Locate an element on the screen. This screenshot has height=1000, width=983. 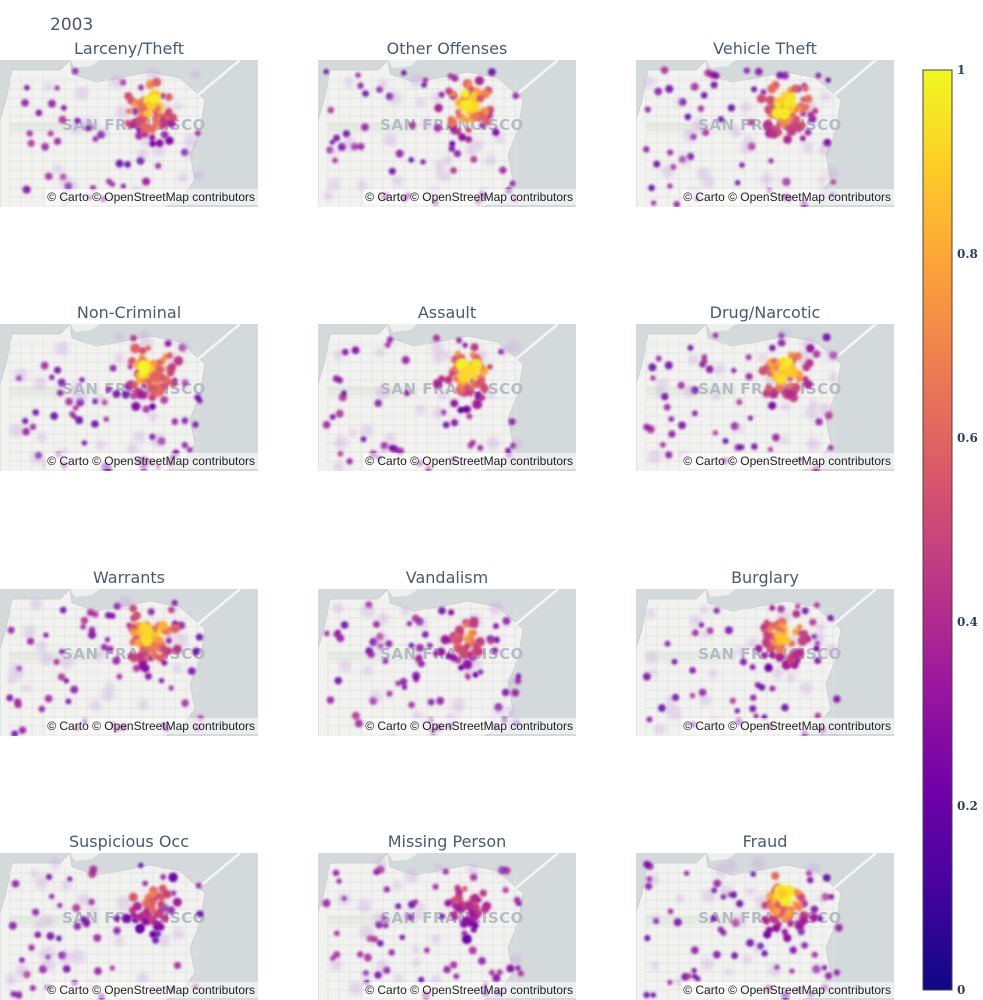
map-land is located at coordinates (739, 662).